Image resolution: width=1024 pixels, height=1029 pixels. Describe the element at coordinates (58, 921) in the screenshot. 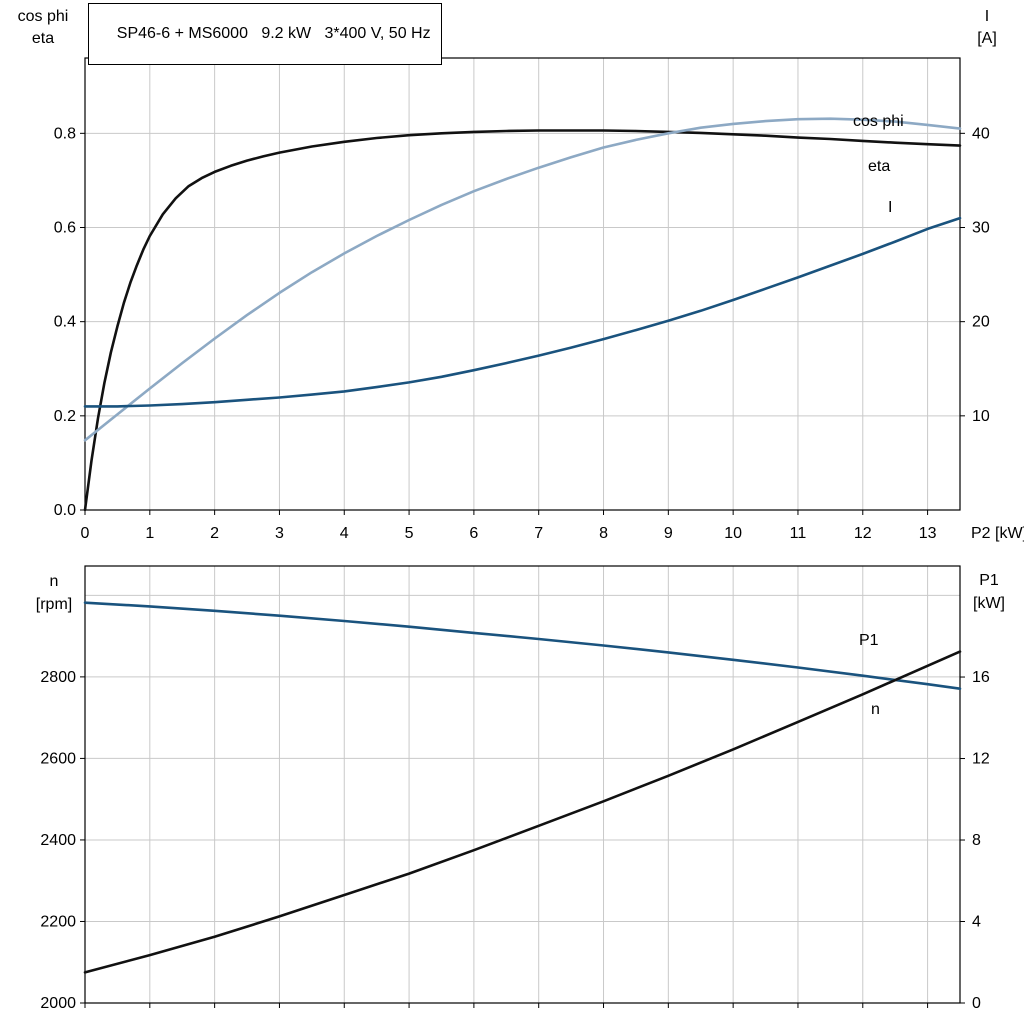

I see `left-tick-label: 2200` at that location.